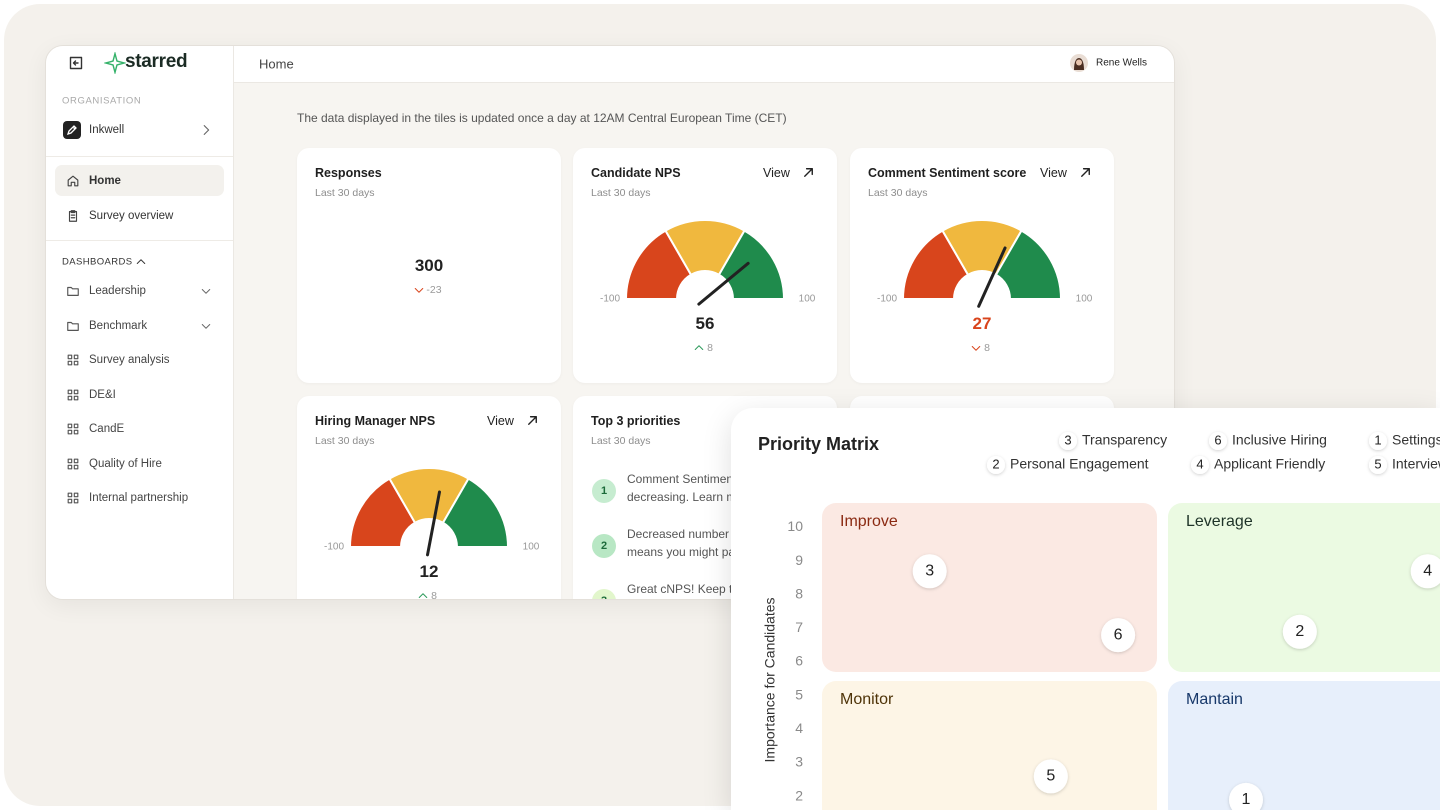 The height and width of the screenshot is (810, 1440). I want to click on dashboard-item: CandE, so click(107, 429).